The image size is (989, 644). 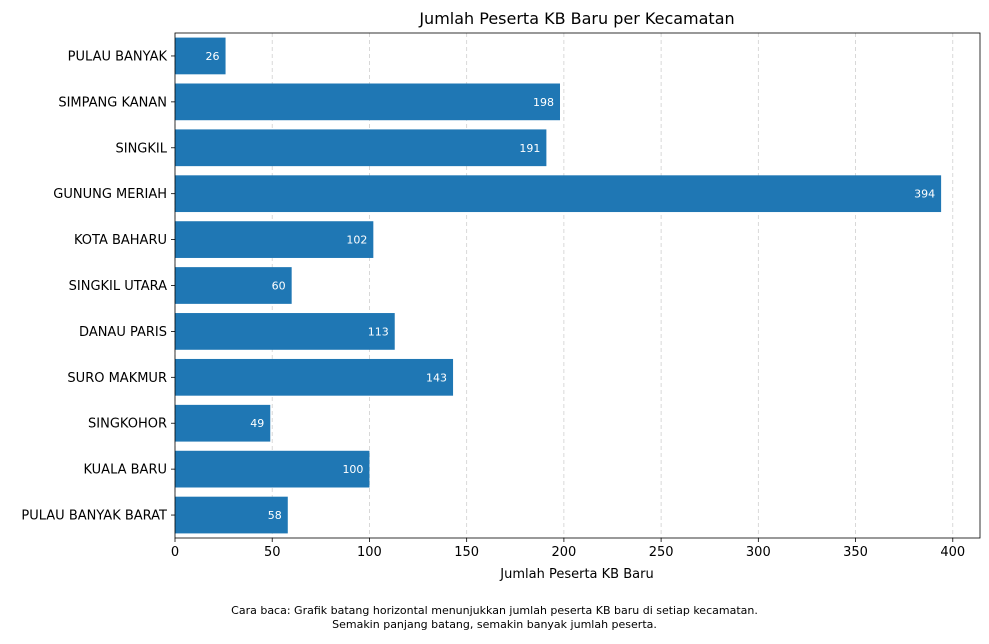 What do you see at coordinates (563, 552) in the screenshot?
I see `x-tick-label: 200` at bounding box center [563, 552].